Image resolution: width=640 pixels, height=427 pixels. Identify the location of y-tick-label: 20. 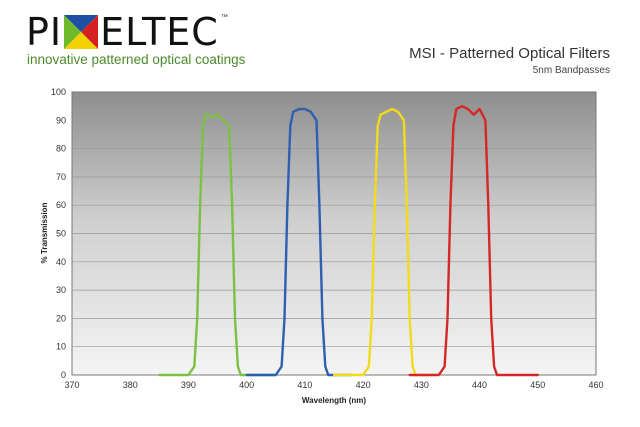
(61, 318).